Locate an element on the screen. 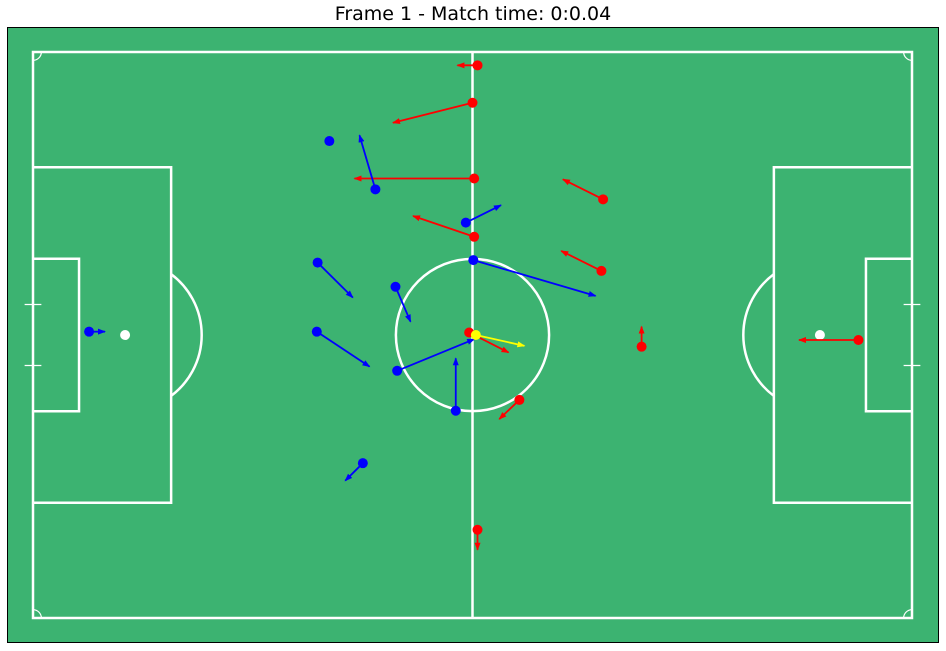 The height and width of the screenshot is (651, 946). away-player-10-marker is located at coordinates (362, 463).